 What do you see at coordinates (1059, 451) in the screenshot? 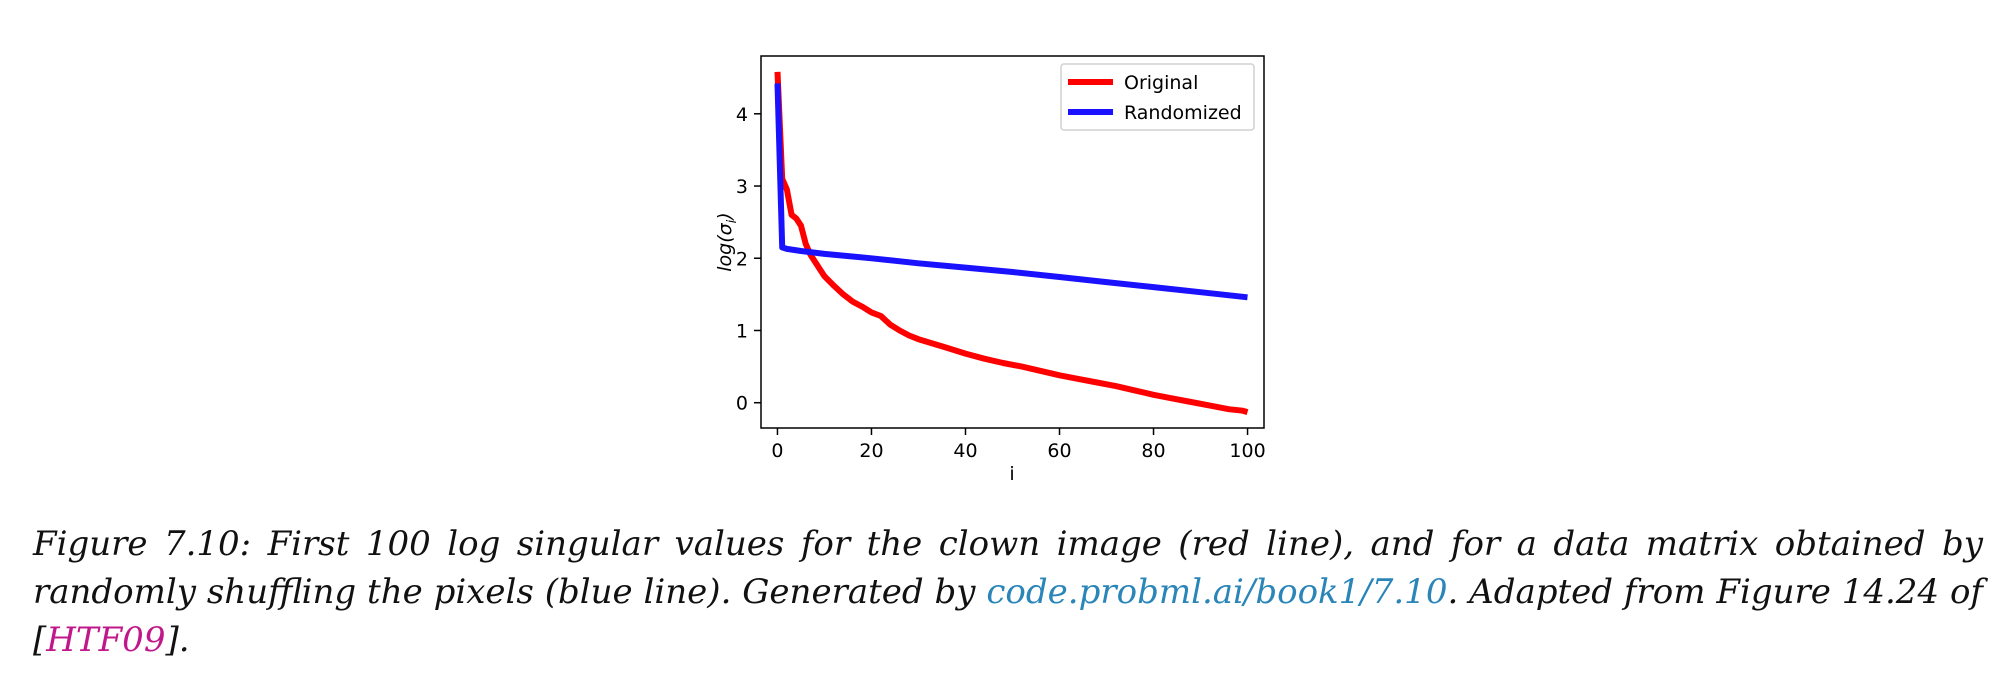
I see `x-tick-label: 60` at bounding box center [1059, 451].